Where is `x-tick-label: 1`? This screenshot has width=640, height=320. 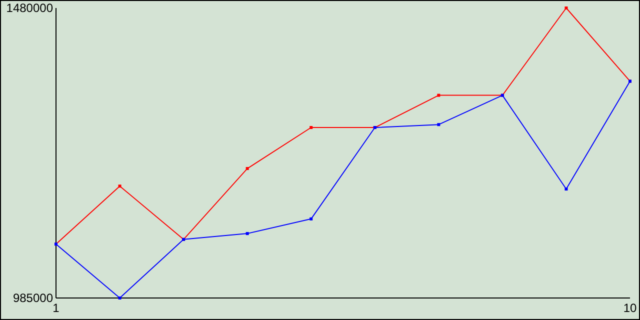
x-tick-label: 1 is located at coordinates (56, 308).